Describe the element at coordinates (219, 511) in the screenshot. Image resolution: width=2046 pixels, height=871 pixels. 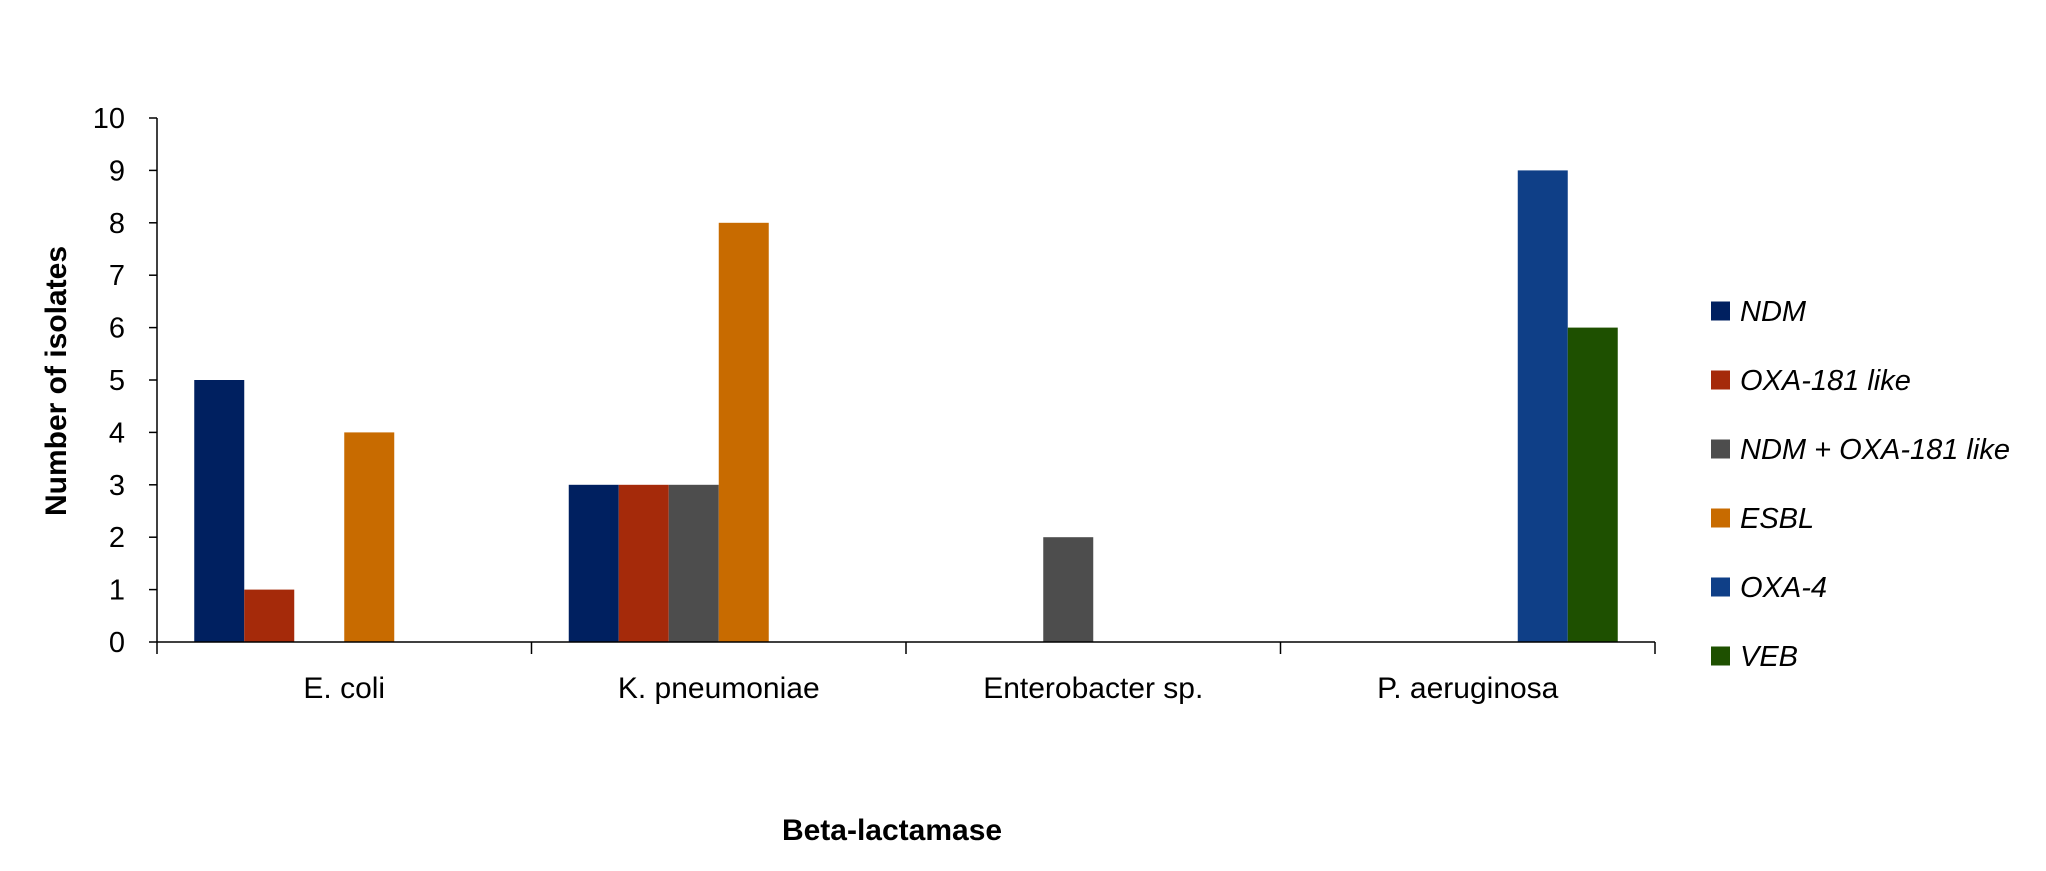
I see `bar-ndm-e-coli` at that location.